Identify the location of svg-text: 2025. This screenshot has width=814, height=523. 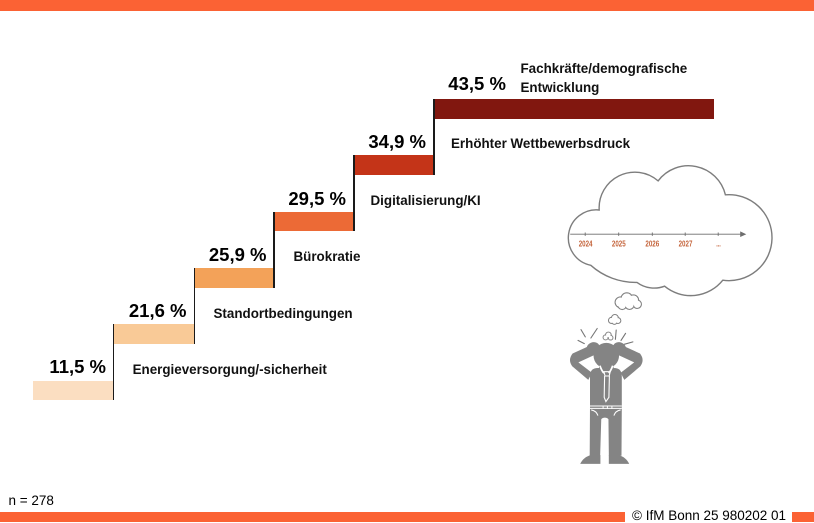
(619, 244).